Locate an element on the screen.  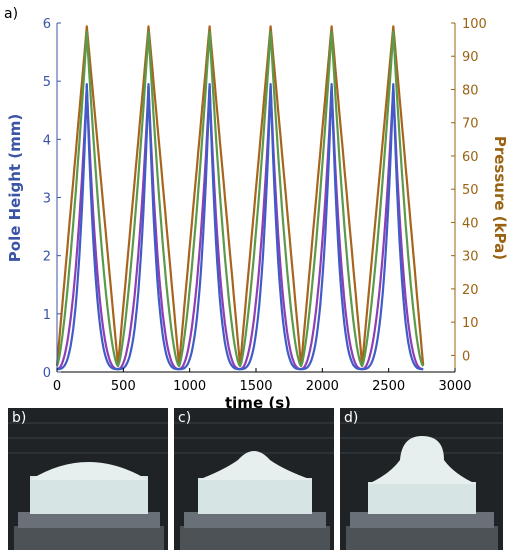
right-tick-label: 90 is located at coordinates (470, 57).